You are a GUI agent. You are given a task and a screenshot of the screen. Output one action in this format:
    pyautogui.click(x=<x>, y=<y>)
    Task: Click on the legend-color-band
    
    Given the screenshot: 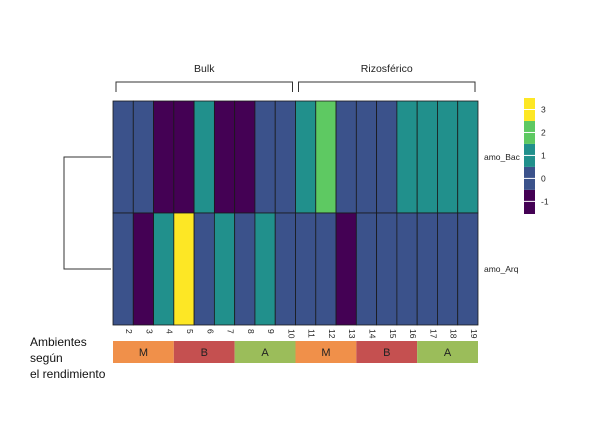 What is the action you would take?
    pyautogui.click(x=529, y=201)
    